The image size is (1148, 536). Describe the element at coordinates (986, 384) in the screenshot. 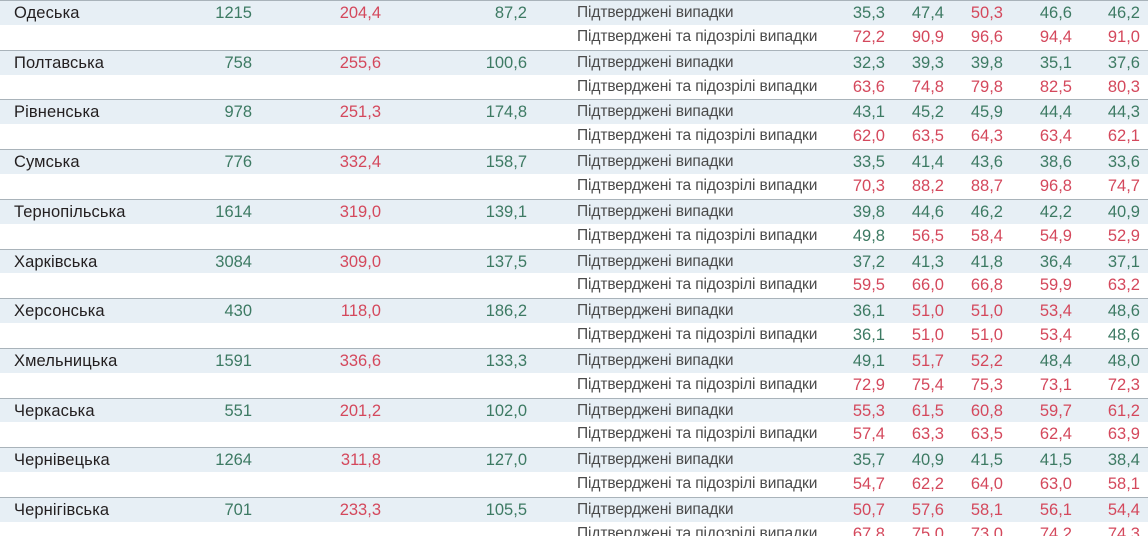

I see `metric-value: 75,3` at that location.